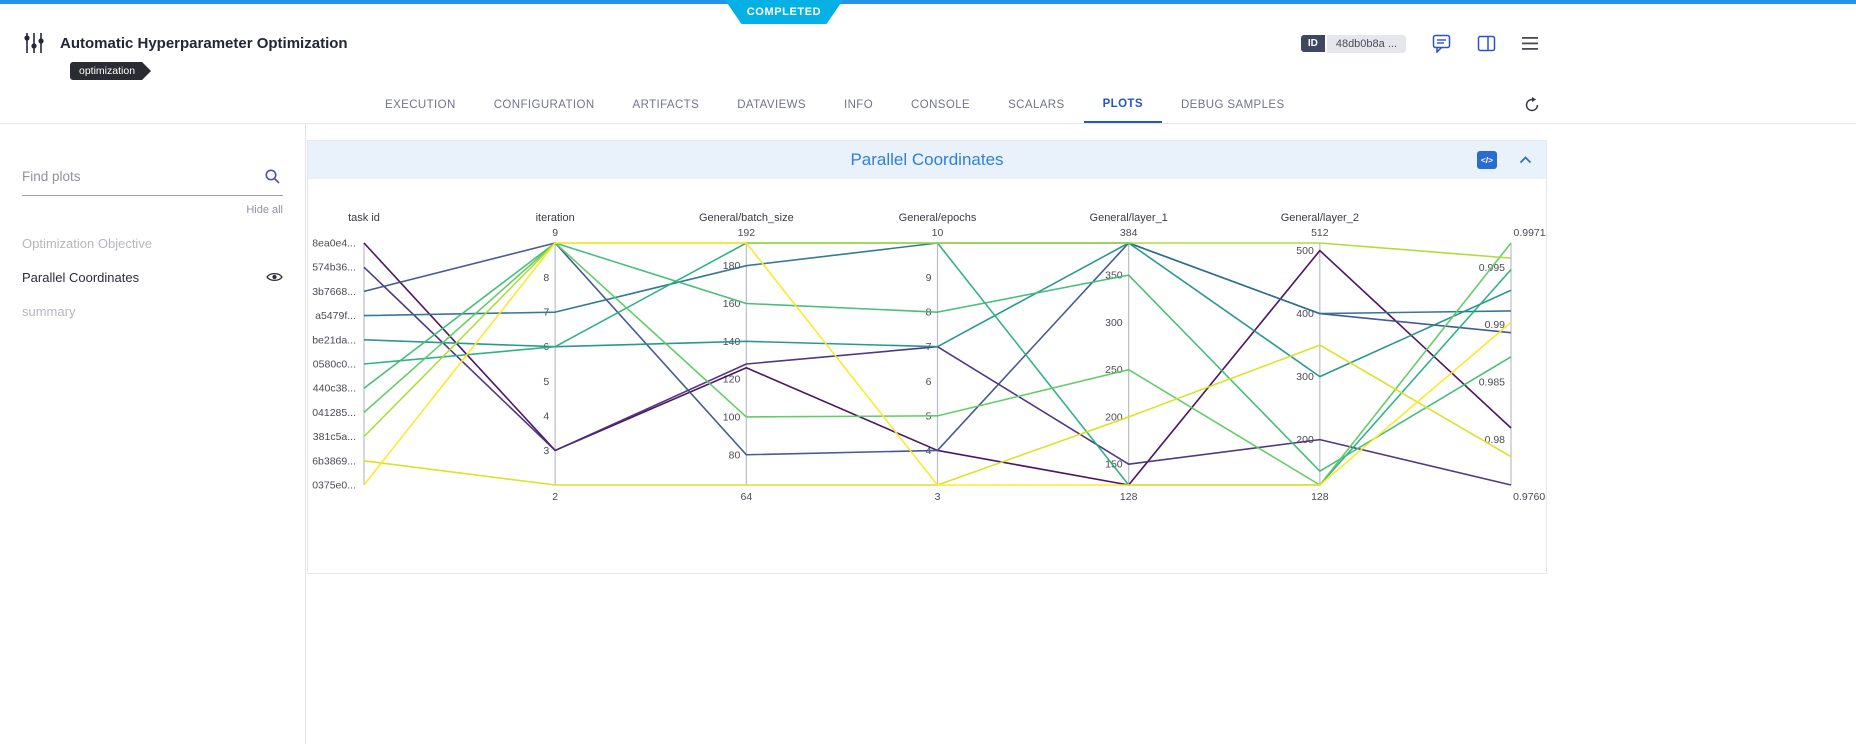 The height and width of the screenshot is (744, 1856). Describe the element at coordinates (666, 105) in the screenshot. I see `tab-artifacts: ARTIFACTS` at that location.